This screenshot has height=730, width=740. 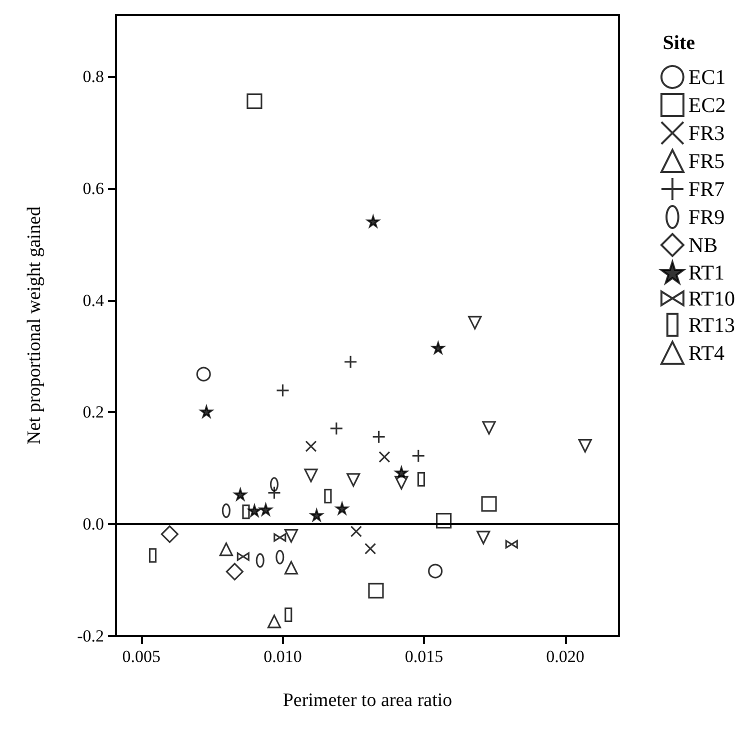 I want to click on x-tick-label: 0.005, so click(x=141, y=656).